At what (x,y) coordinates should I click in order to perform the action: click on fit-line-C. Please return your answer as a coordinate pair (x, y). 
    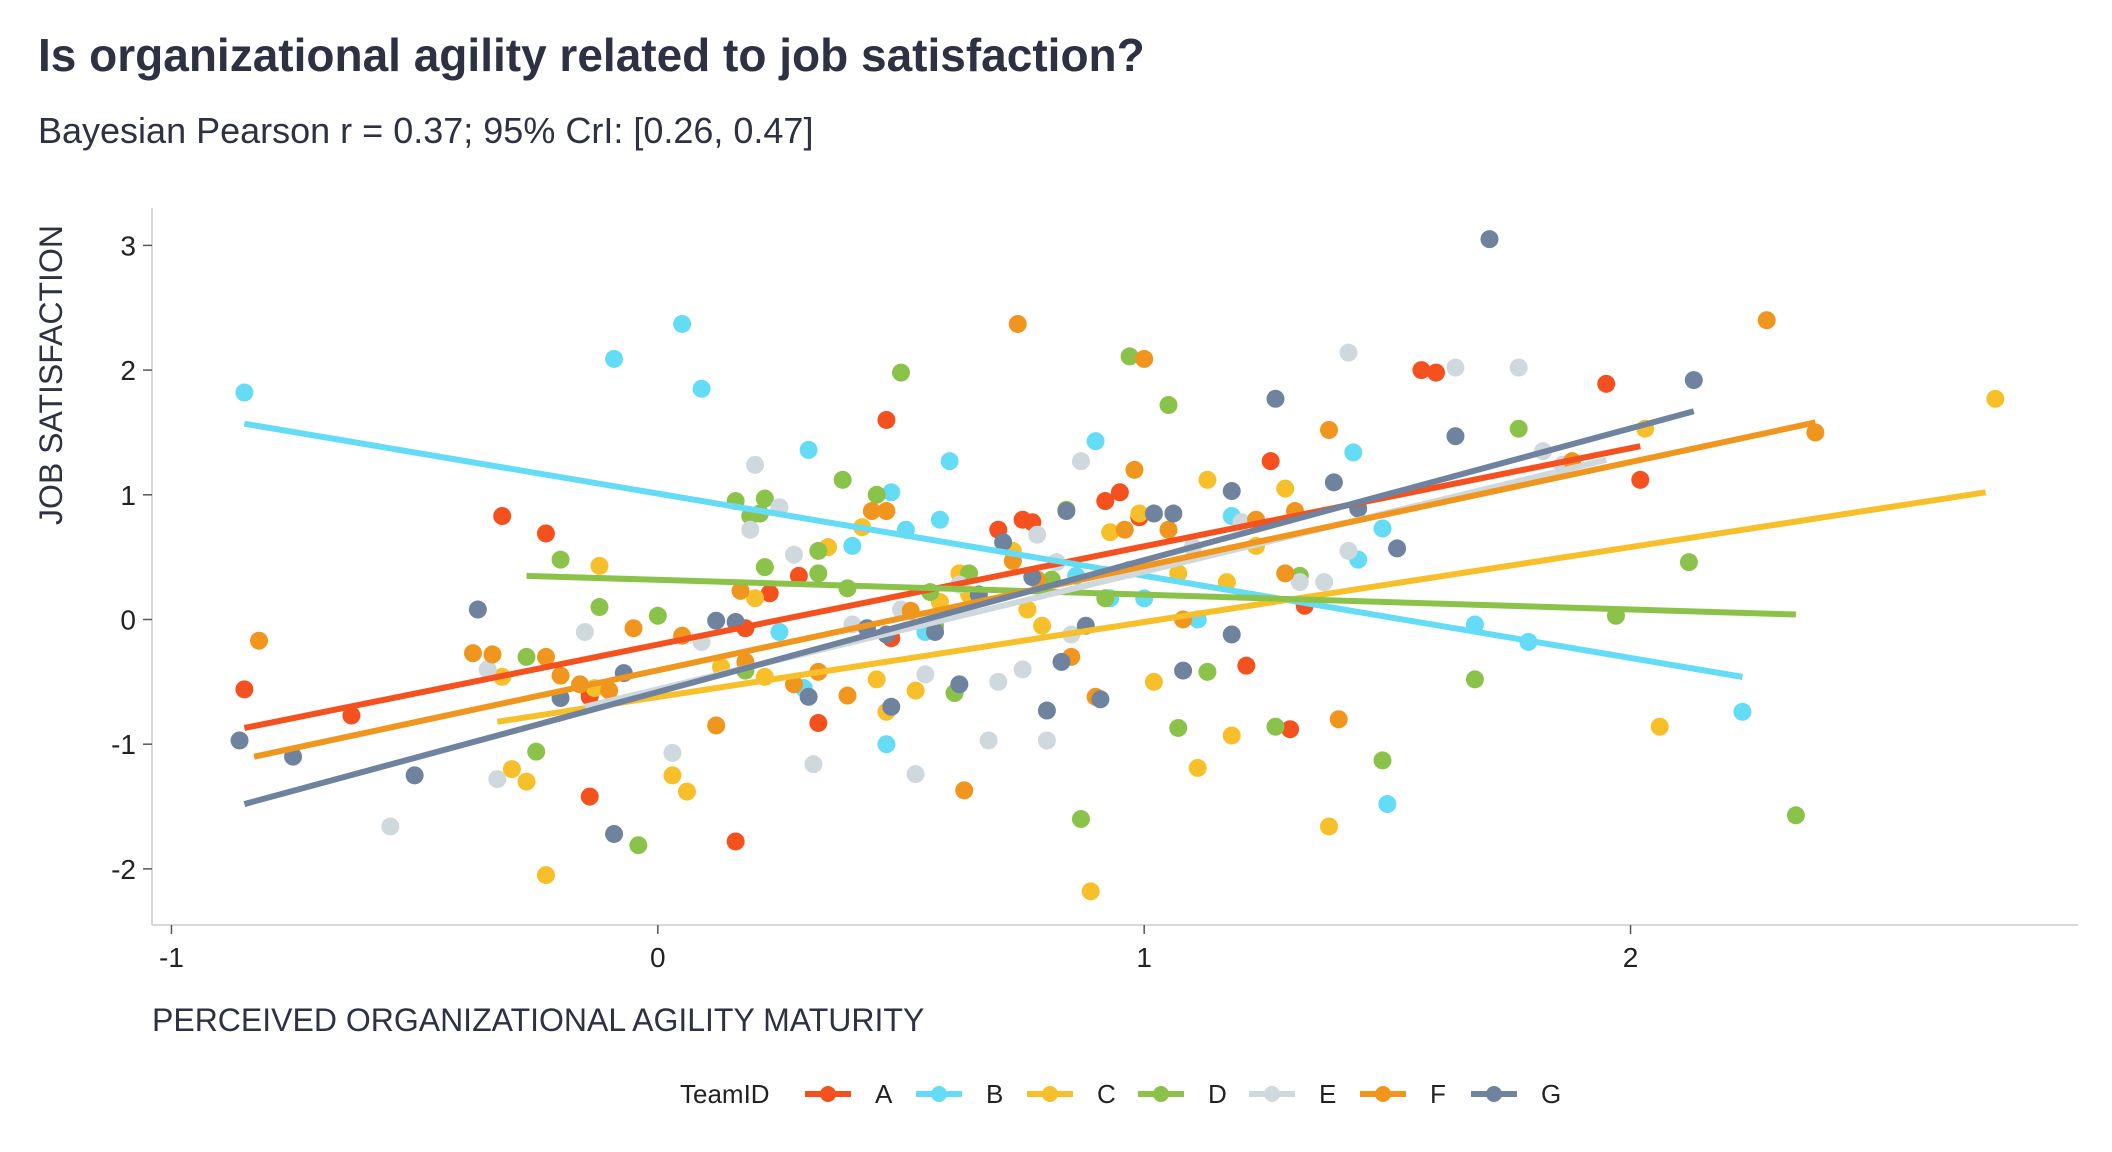
    Looking at the image, I should click on (1241, 607).